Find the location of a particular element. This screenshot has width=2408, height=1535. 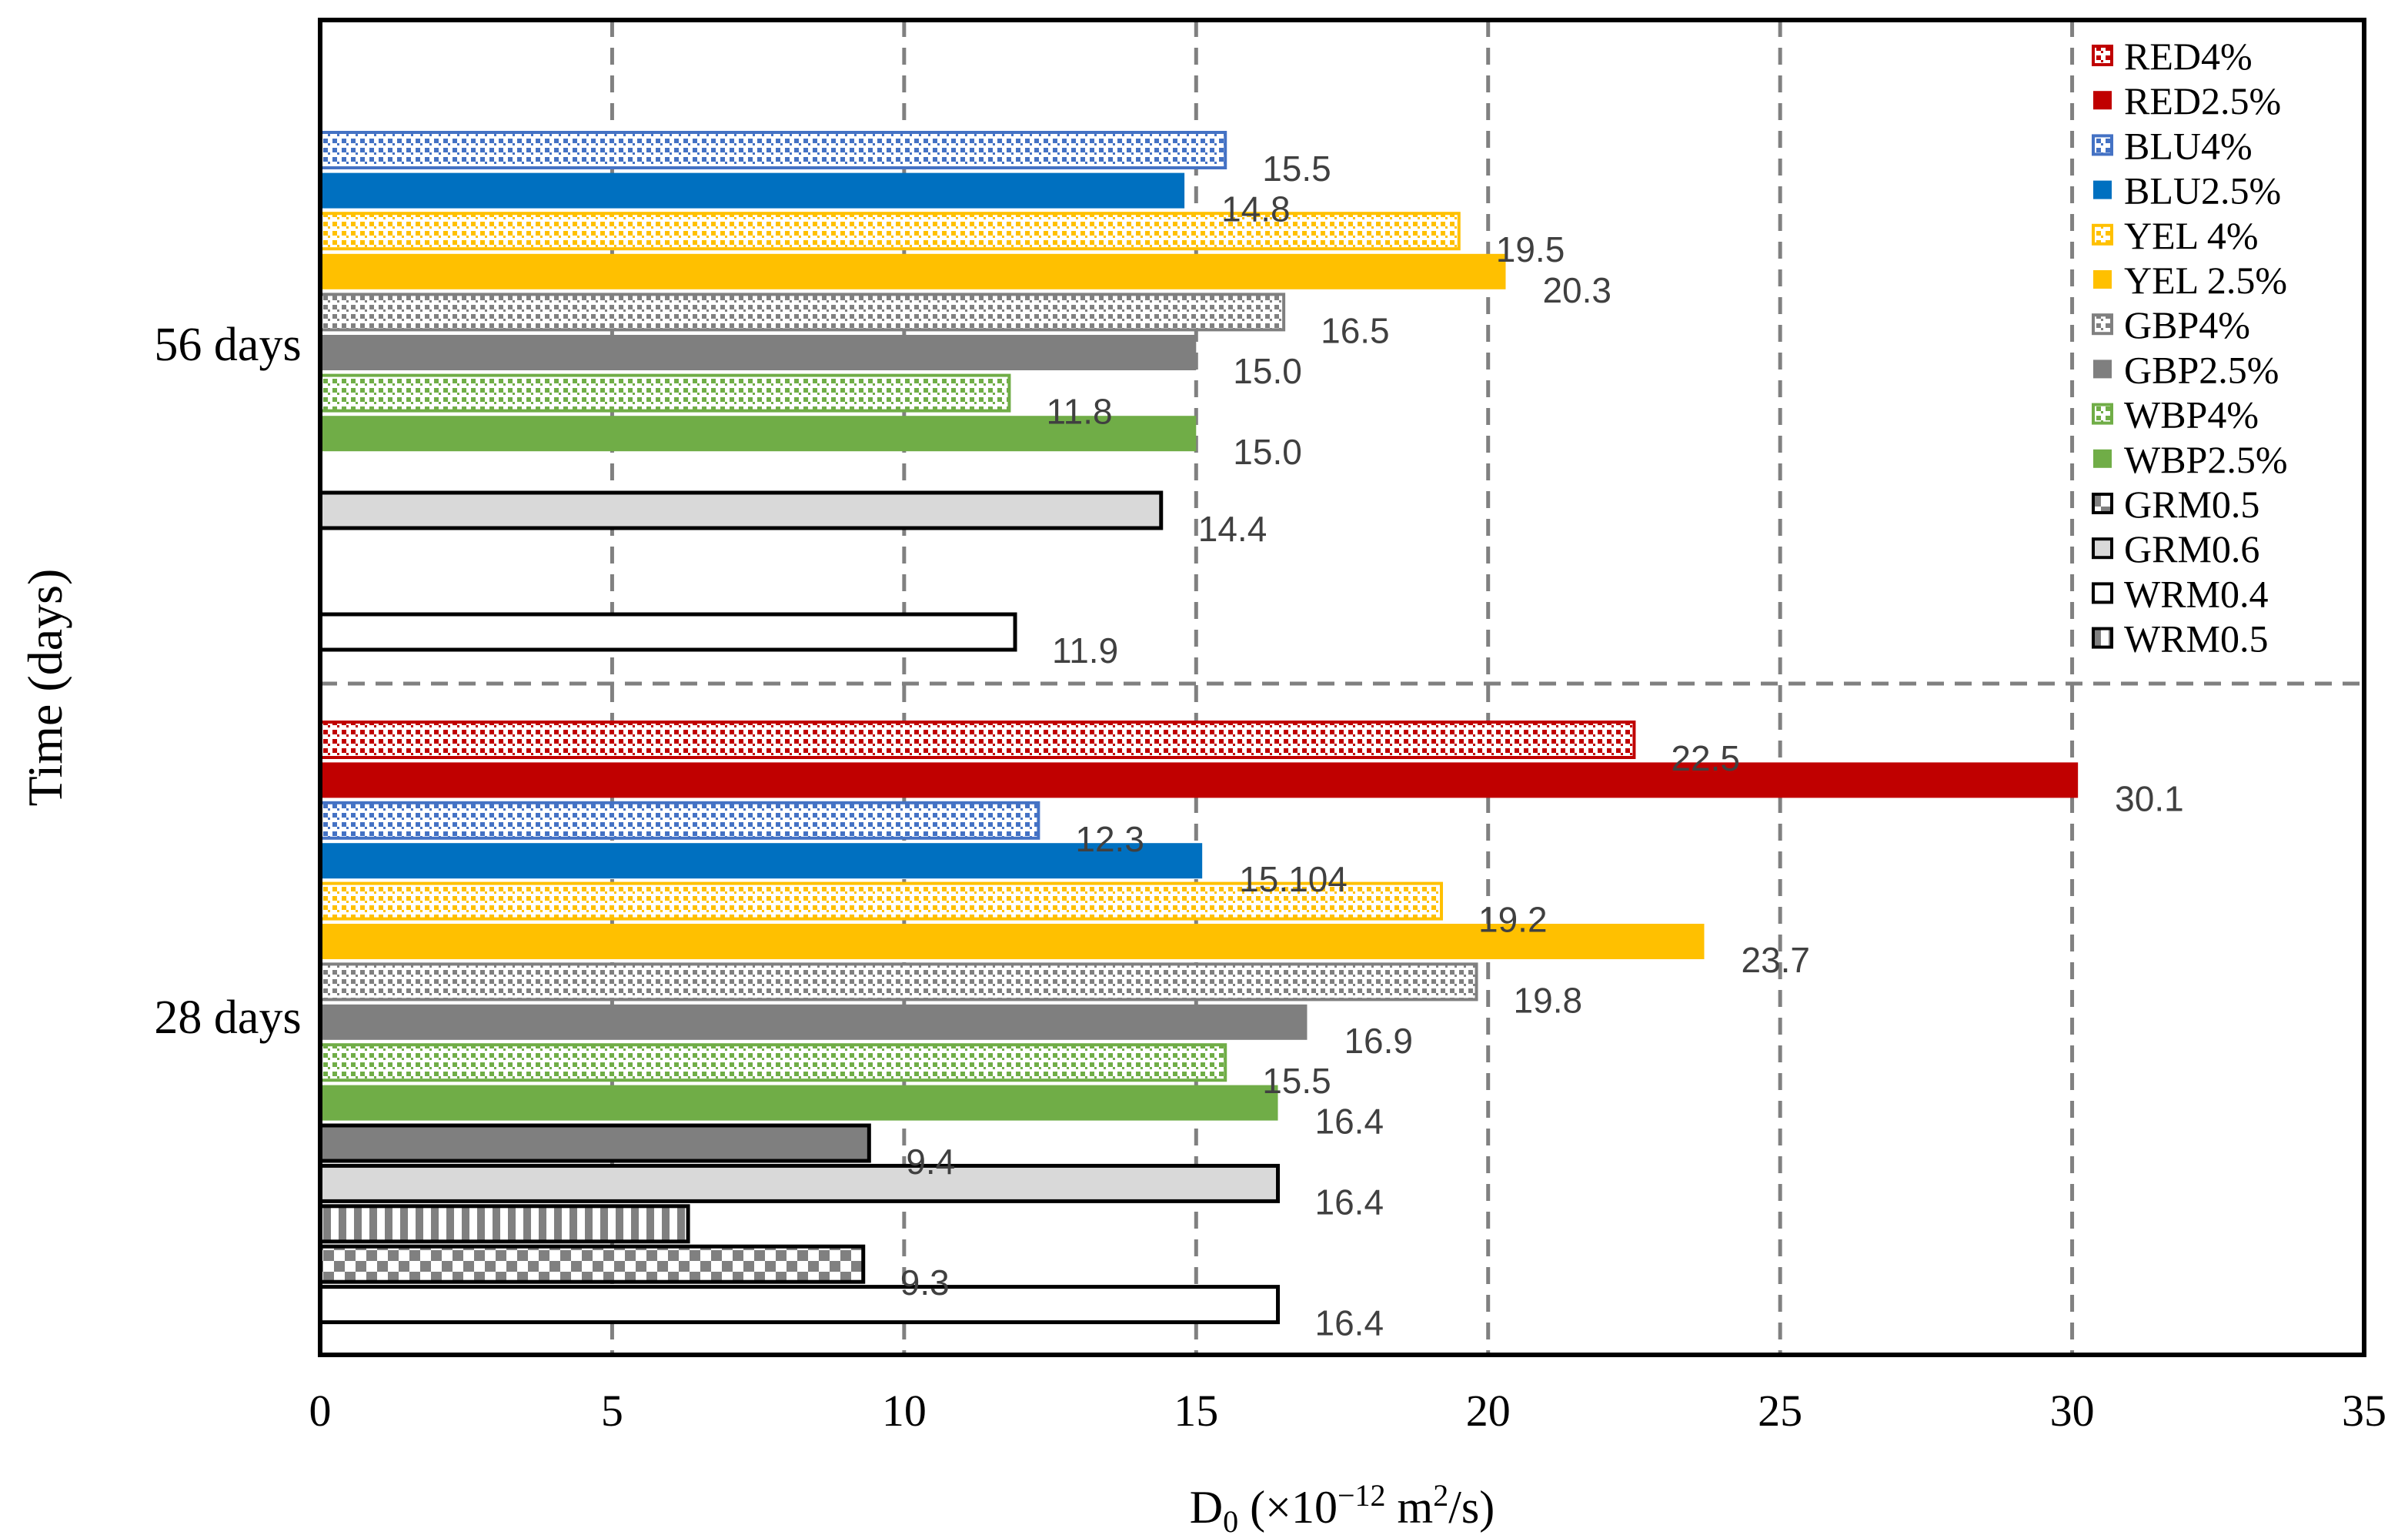

value-label-28-days-14: 16.4 is located at coordinates (1349, 1323).